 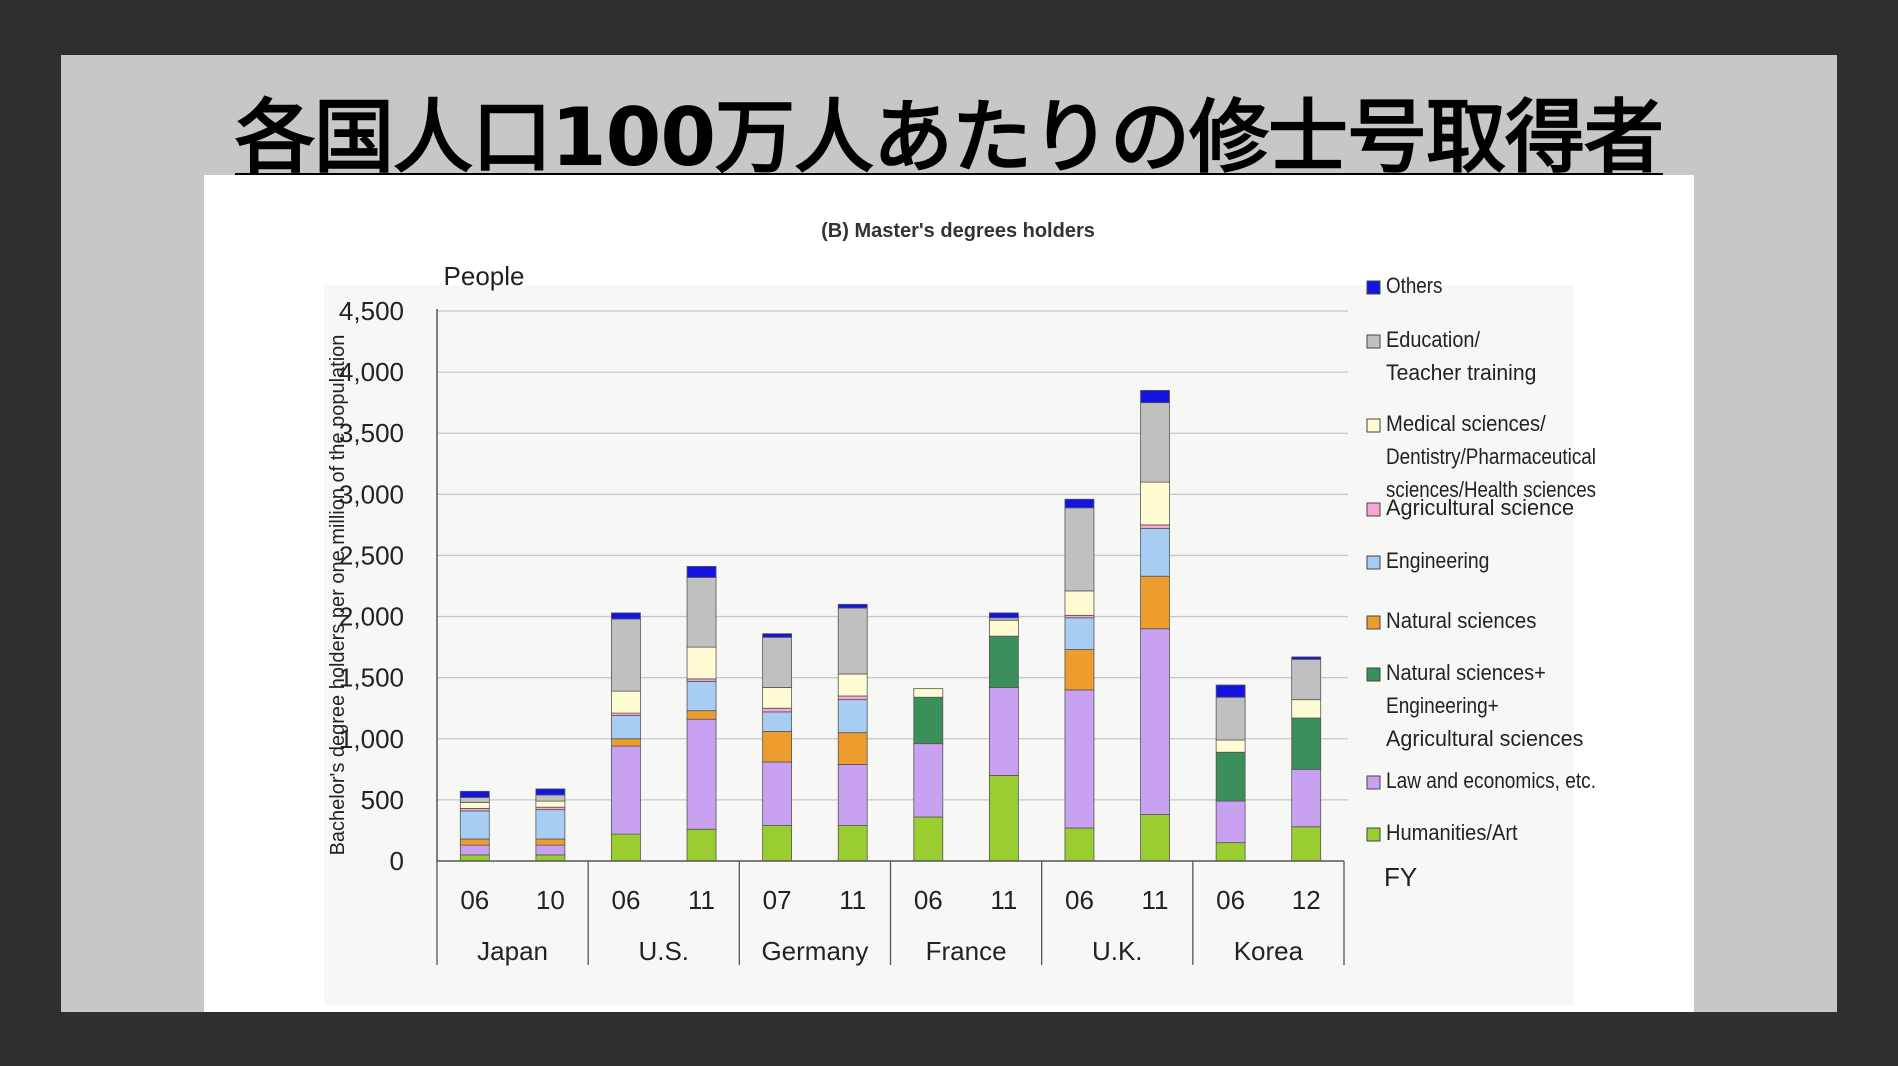 What do you see at coordinates (1269, 951) in the screenshot?
I see `group-label: Korea` at bounding box center [1269, 951].